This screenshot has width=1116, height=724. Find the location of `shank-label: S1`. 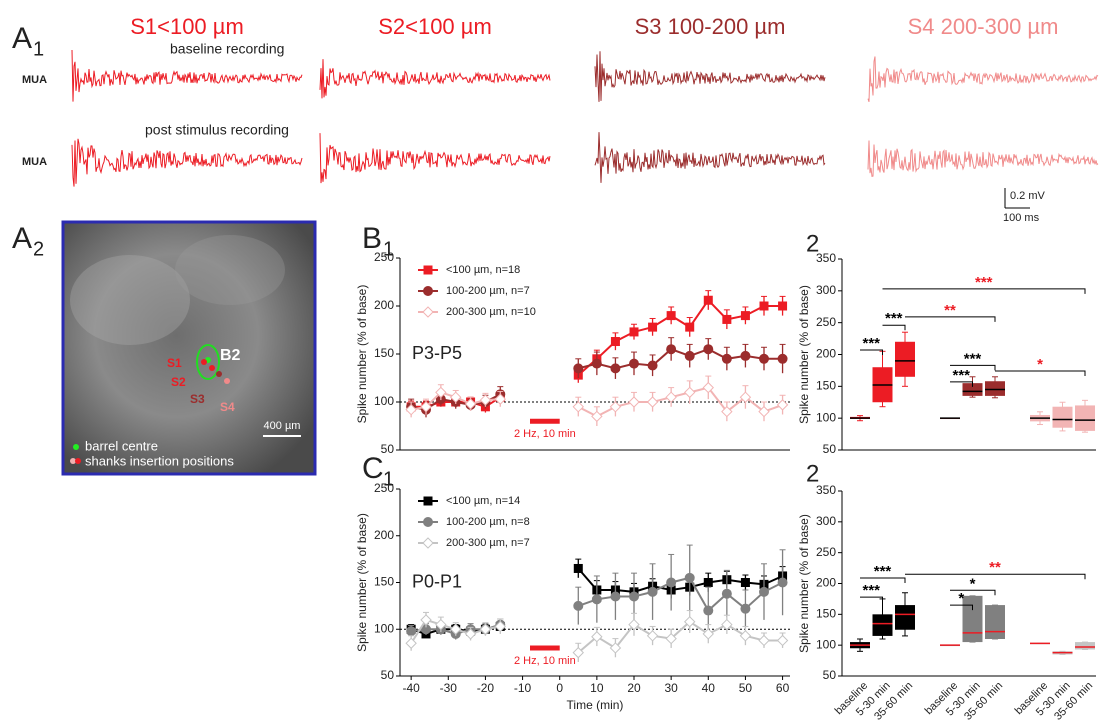

shank-label: S1 is located at coordinates (174, 363).